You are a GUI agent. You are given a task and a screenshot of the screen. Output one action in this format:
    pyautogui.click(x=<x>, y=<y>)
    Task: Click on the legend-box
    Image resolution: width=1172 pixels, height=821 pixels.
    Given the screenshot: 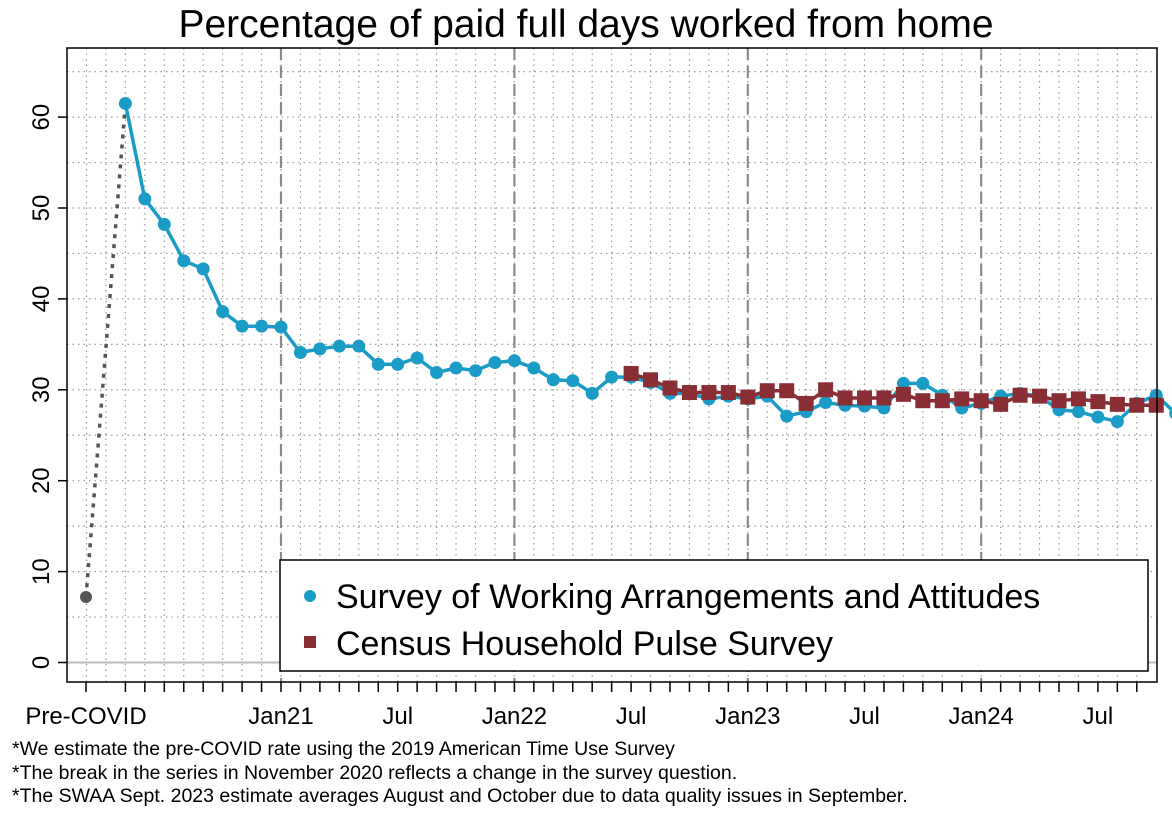 What is the action you would take?
    pyautogui.click(x=714, y=615)
    